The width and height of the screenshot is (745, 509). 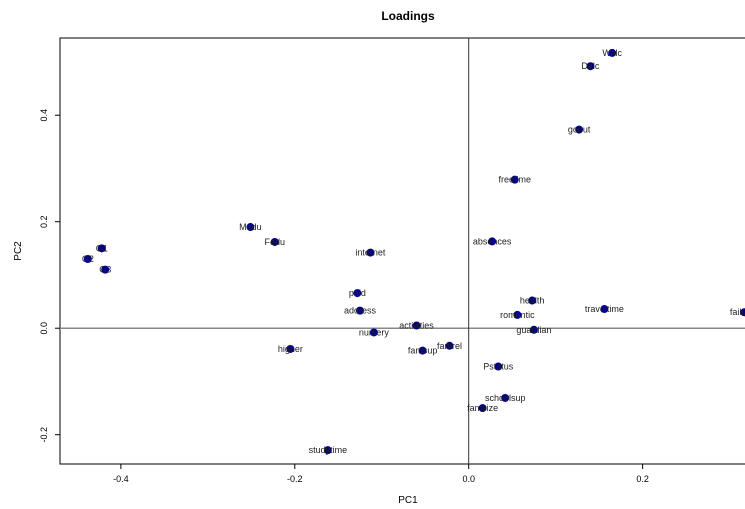 I want to click on point-label: paid, so click(x=357, y=293).